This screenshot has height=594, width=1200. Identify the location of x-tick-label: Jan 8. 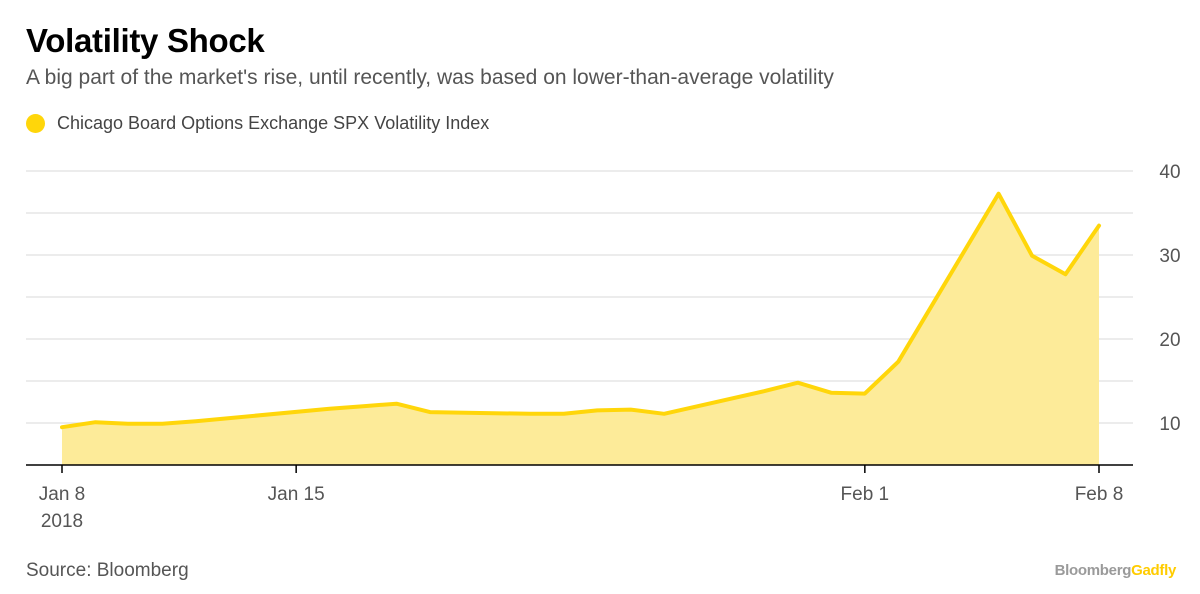
(62, 494).